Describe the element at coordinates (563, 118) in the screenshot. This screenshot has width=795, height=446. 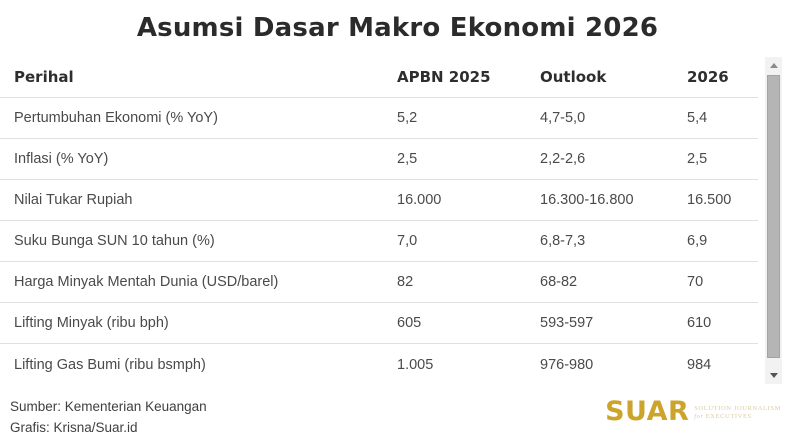
I see `cell-outlook: 4,7-5,0` at that location.